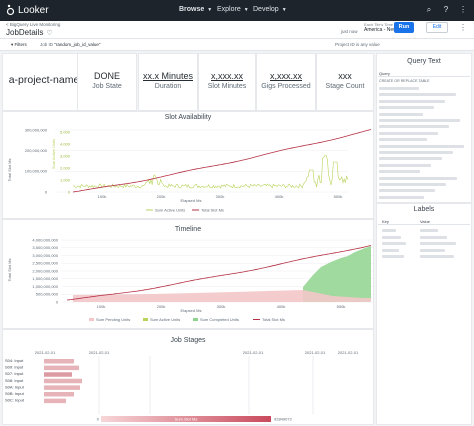 Image resolution: width=474 pixels, height=426 pixels. Describe the element at coordinates (15, 400) in the screenshot. I see `stage-label: S0C: Input` at that location.